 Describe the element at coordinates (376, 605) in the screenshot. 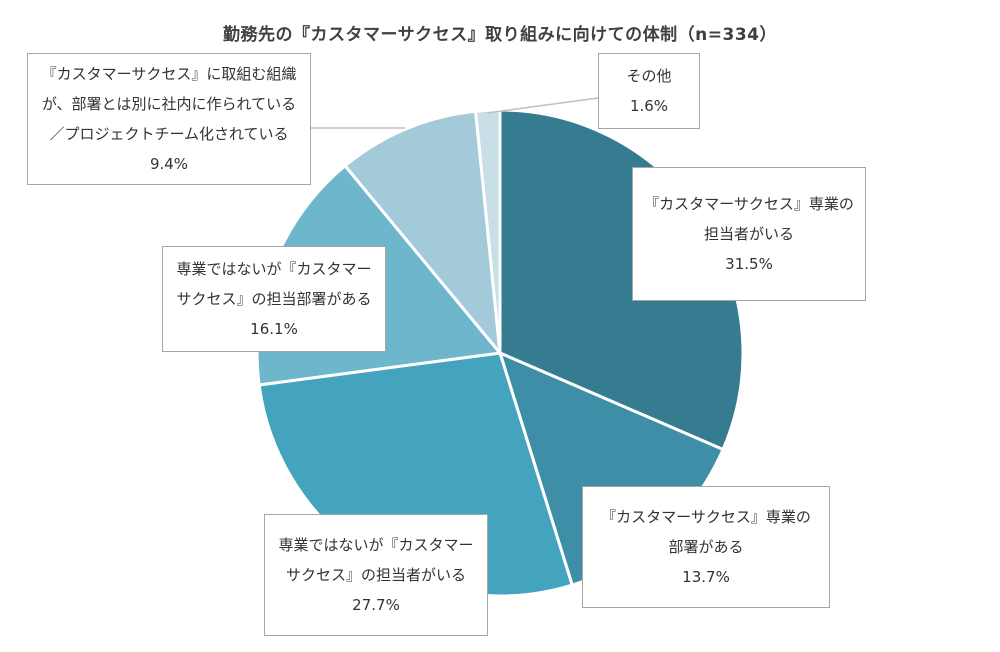

I see `slice-value-label: 27.7%` at that location.